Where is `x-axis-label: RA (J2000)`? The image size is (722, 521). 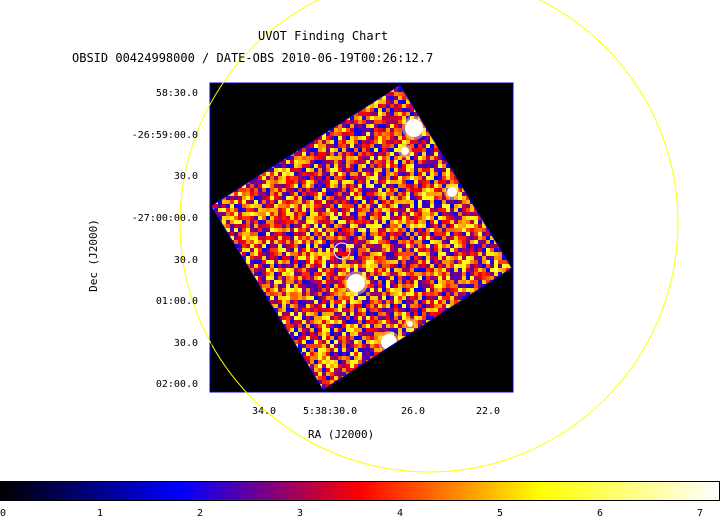
x-axis-label: RA (J2000) is located at coordinates (341, 434).